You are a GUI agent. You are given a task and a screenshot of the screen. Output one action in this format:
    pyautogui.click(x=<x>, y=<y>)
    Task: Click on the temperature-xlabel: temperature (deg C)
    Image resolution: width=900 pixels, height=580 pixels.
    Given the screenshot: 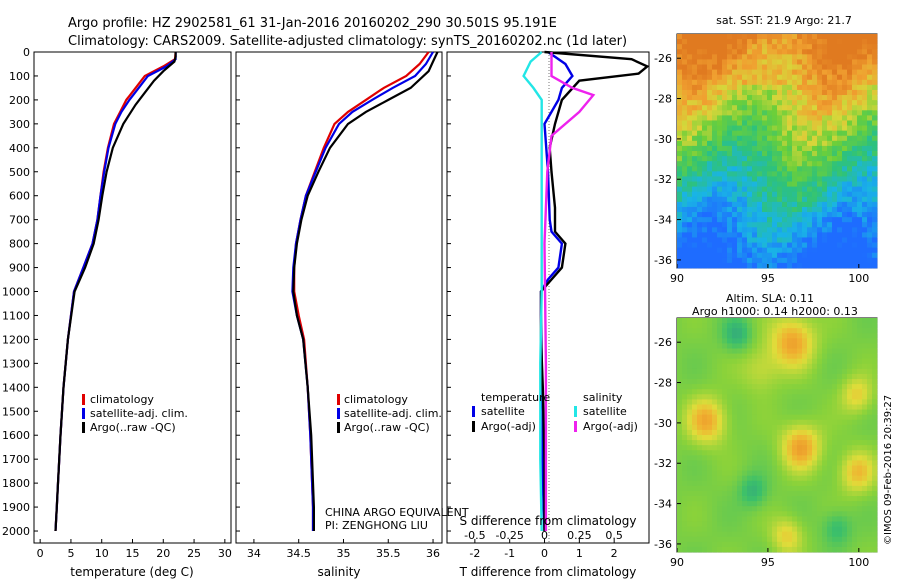 What is the action you would take?
    pyautogui.click(x=131, y=572)
    